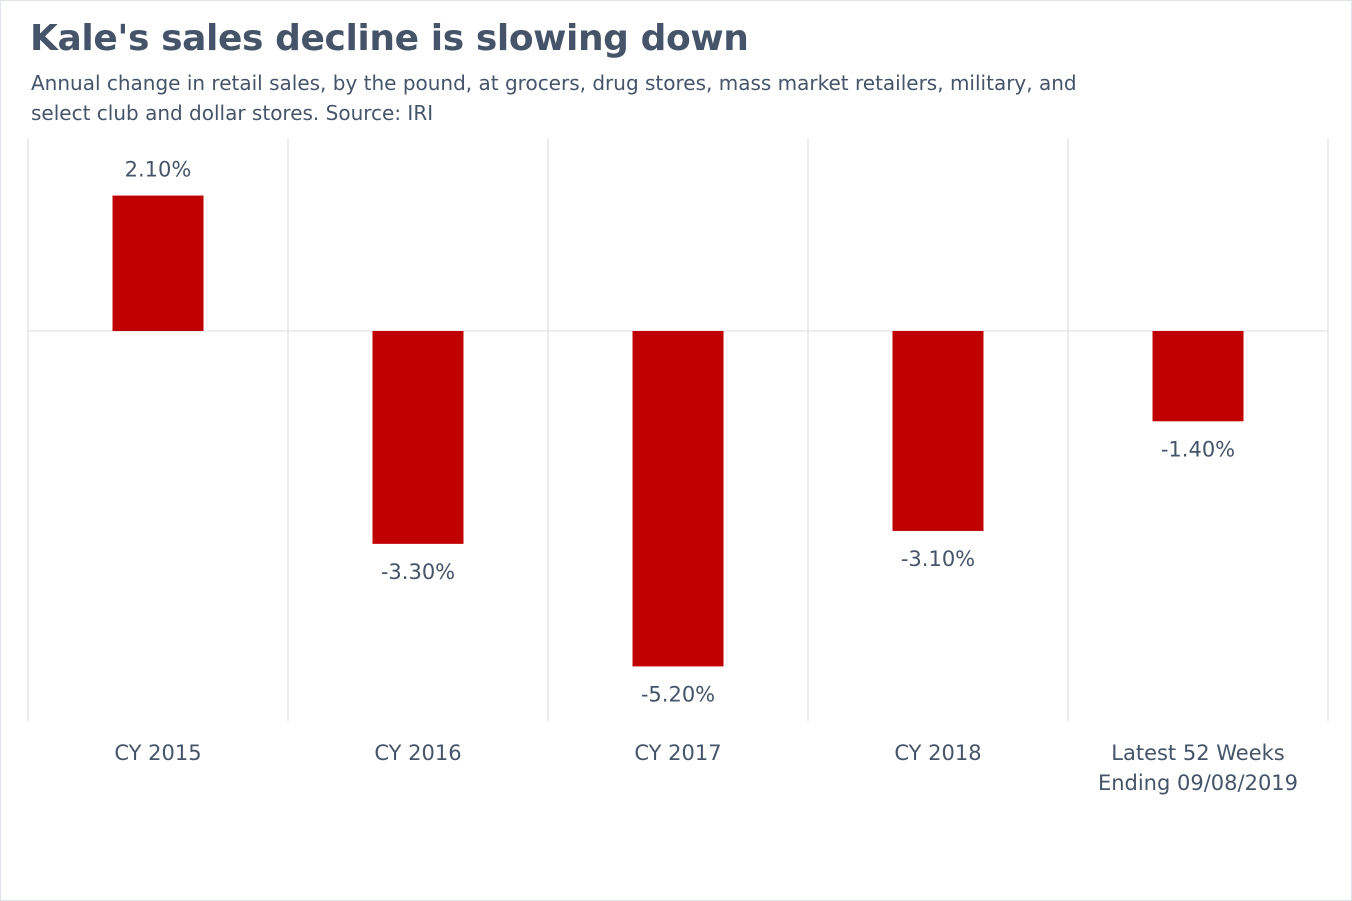  Describe the element at coordinates (1198, 783) in the screenshot. I see `x-tick-label: Ending 09/08/2019` at that location.